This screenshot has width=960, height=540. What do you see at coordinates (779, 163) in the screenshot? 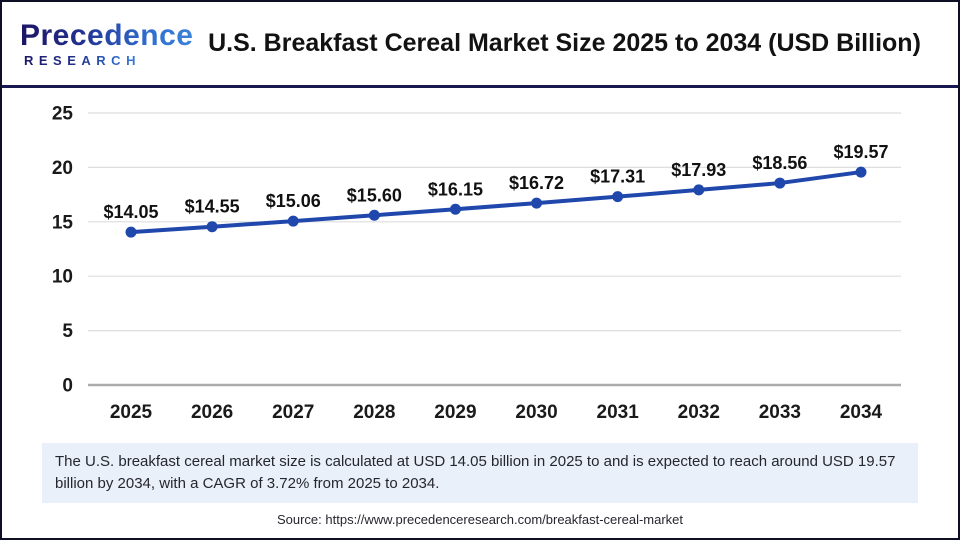
I see `data-point-label: $18.56` at bounding box center [779, 163].